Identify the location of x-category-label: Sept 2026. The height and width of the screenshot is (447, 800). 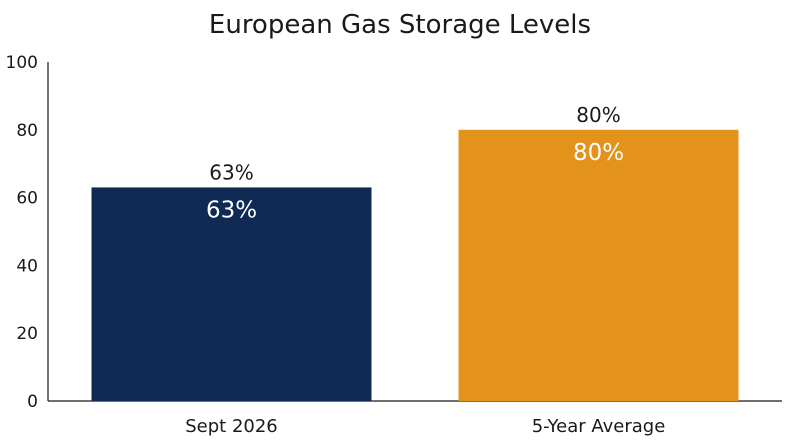
(231, 426).